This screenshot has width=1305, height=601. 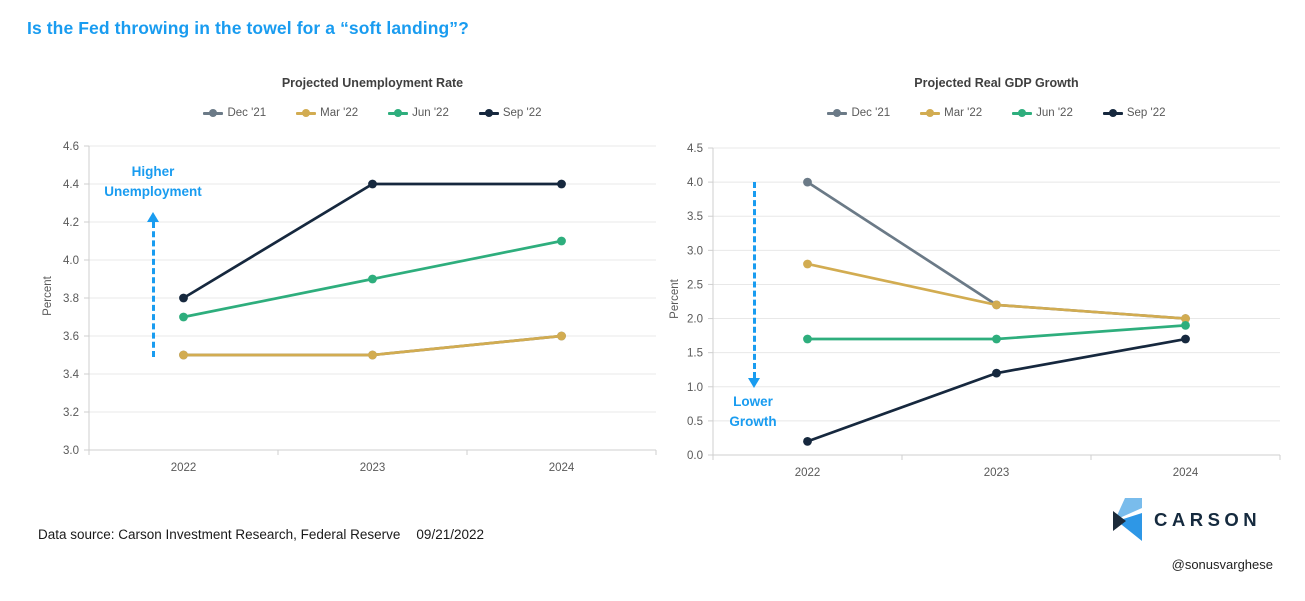 What do you see at coordinates (695, 320) in the screenshot?
I see `y-tick-label: 2.0` at bounding box center [695, 320].